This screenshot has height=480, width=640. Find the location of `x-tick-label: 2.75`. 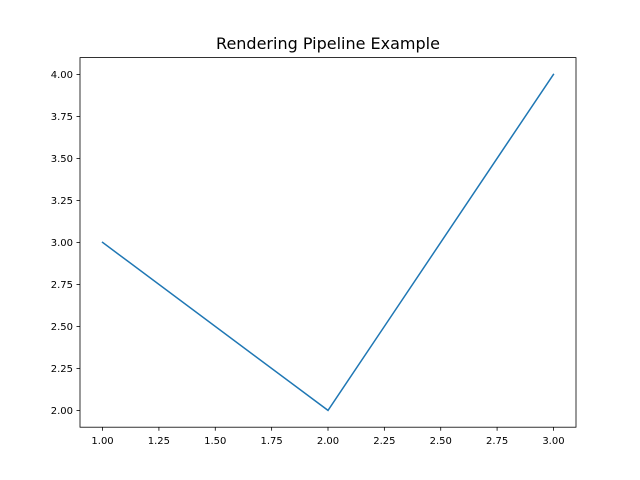

x-tick-label: 2.75 is located at coordinates (497, 441).